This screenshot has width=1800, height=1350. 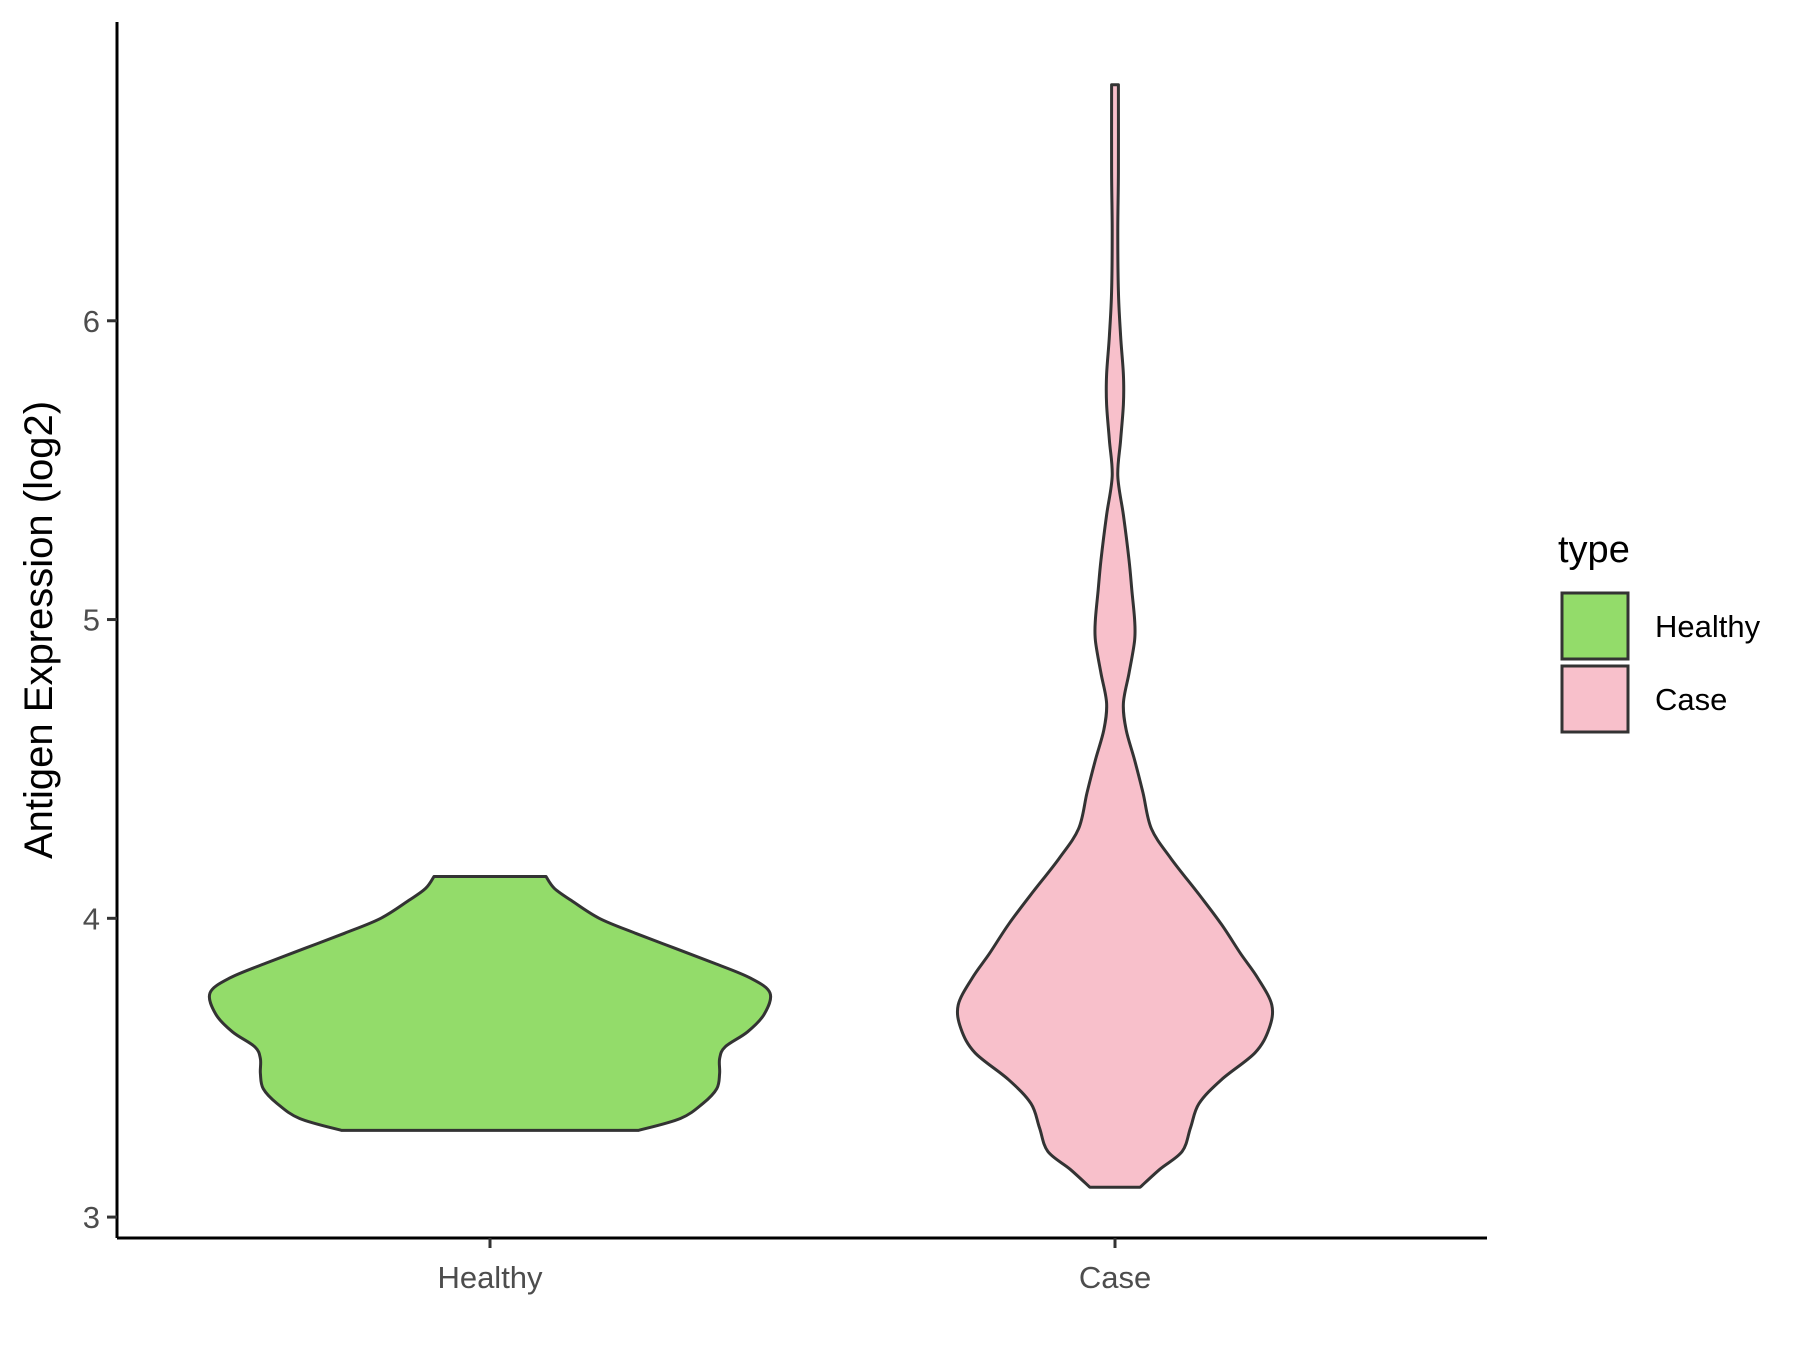 What do you see at coordinates (1115, 1277) in the screenshot?
I see `x-tick-label: Case` at bounding box center [1115, 1277].